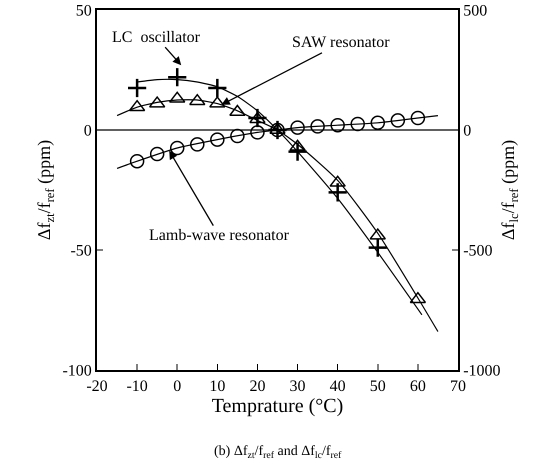 The height and width of the screenshot is (459, 548). I want to click on y-tick-label: -50, so click(81, 251).